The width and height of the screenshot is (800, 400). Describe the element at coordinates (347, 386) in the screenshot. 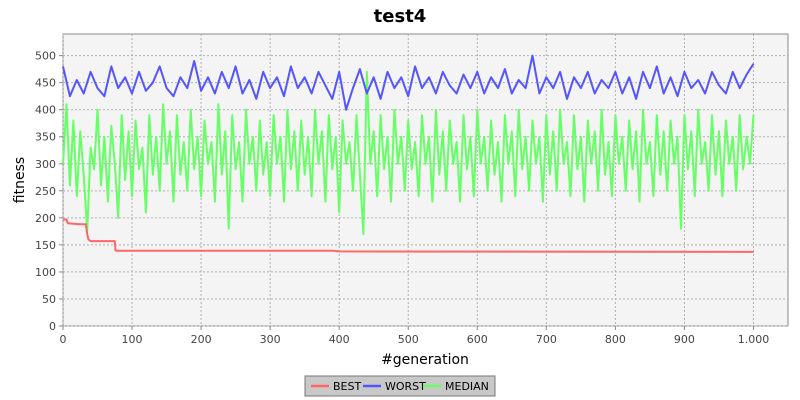

I see `legend-label-best: BEST` at that location.